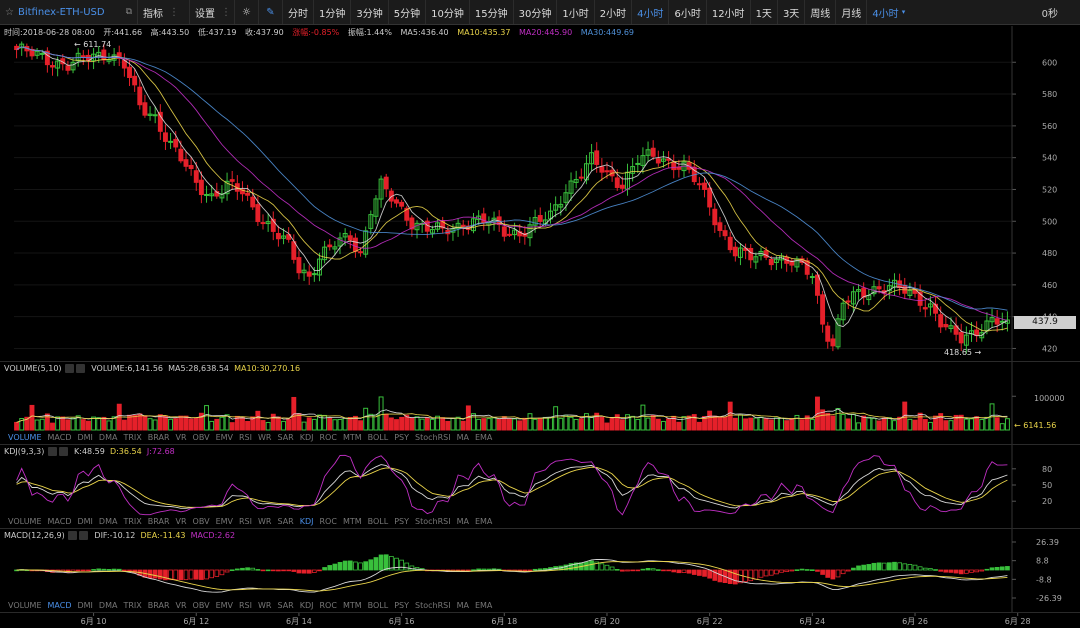 The image size is (1080, 628). I want to click on period-tab: 1小时, so click(576, 12).